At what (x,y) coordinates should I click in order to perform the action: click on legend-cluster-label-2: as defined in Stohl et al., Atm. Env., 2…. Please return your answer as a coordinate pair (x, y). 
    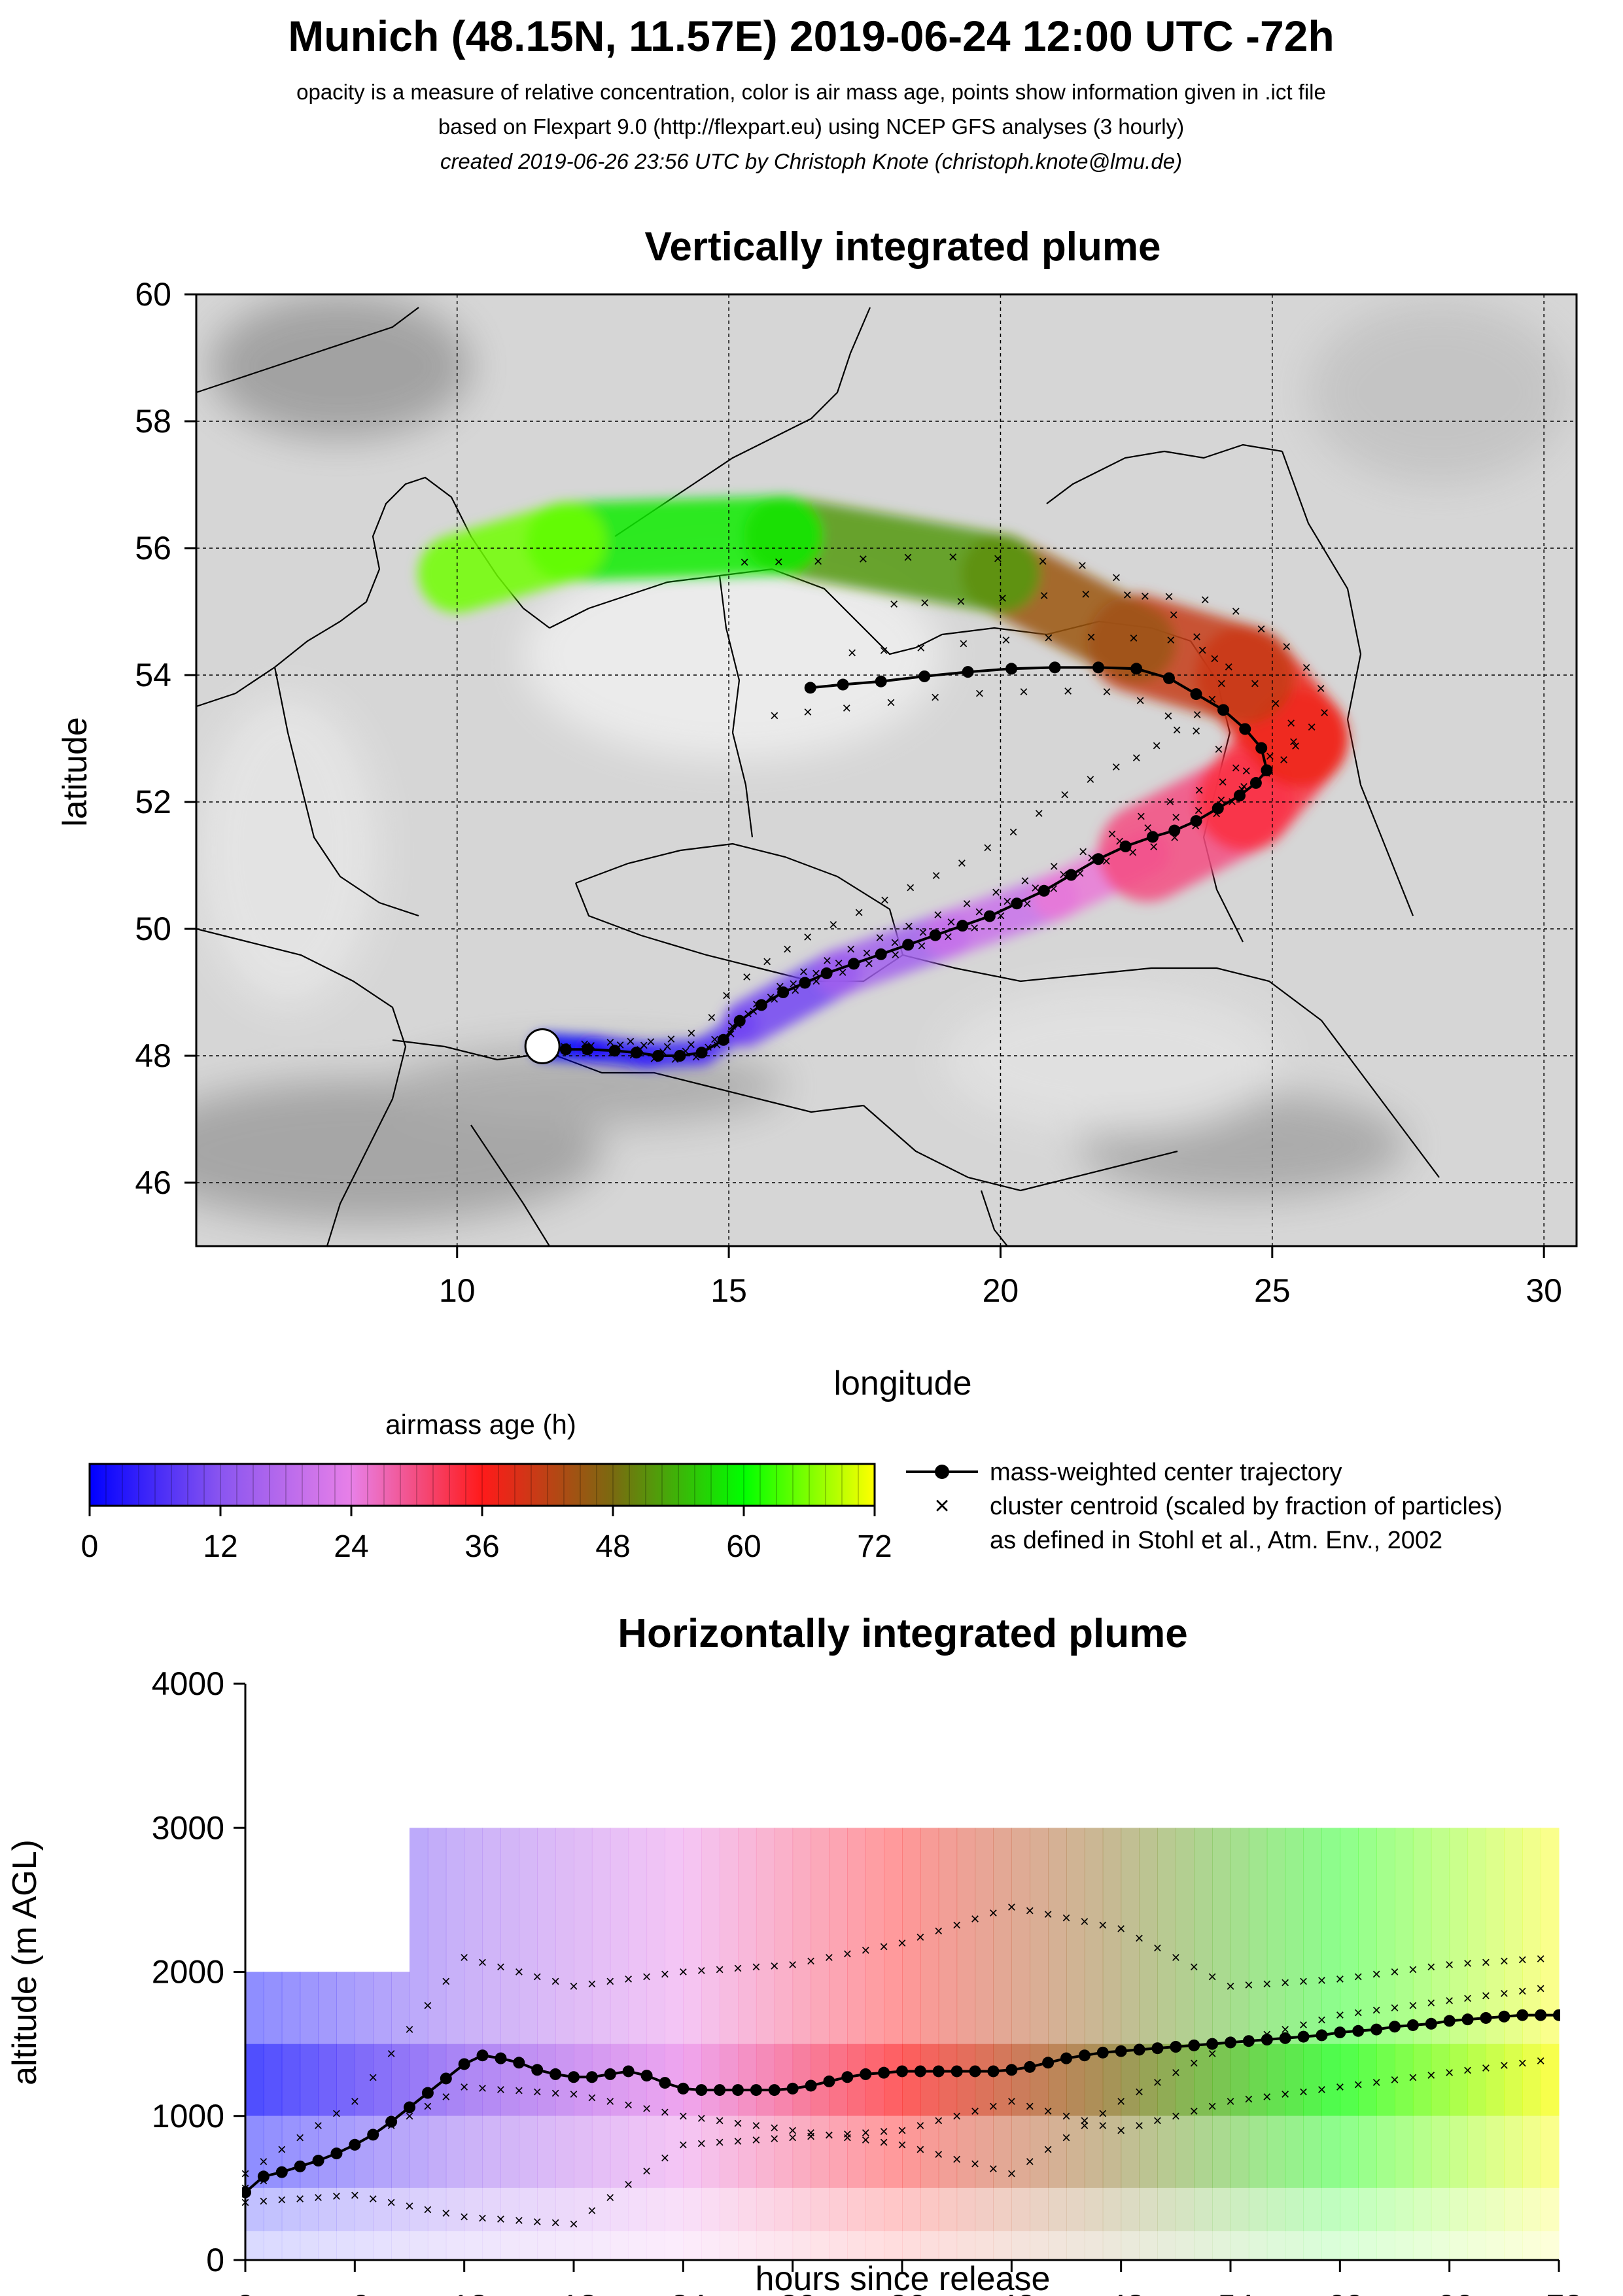
    Looking at the image, I should click on (1216, 1540).